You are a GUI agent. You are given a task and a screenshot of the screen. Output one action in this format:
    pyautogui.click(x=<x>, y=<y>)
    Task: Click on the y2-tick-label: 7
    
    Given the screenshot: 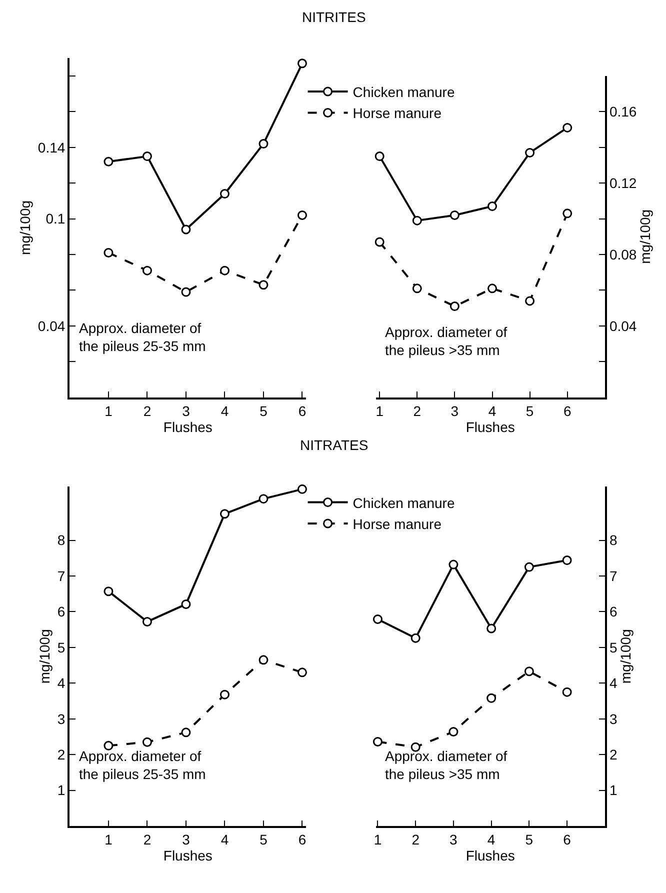 What is the action you would take?
    pyautogui.click(x=613, y=576)
    